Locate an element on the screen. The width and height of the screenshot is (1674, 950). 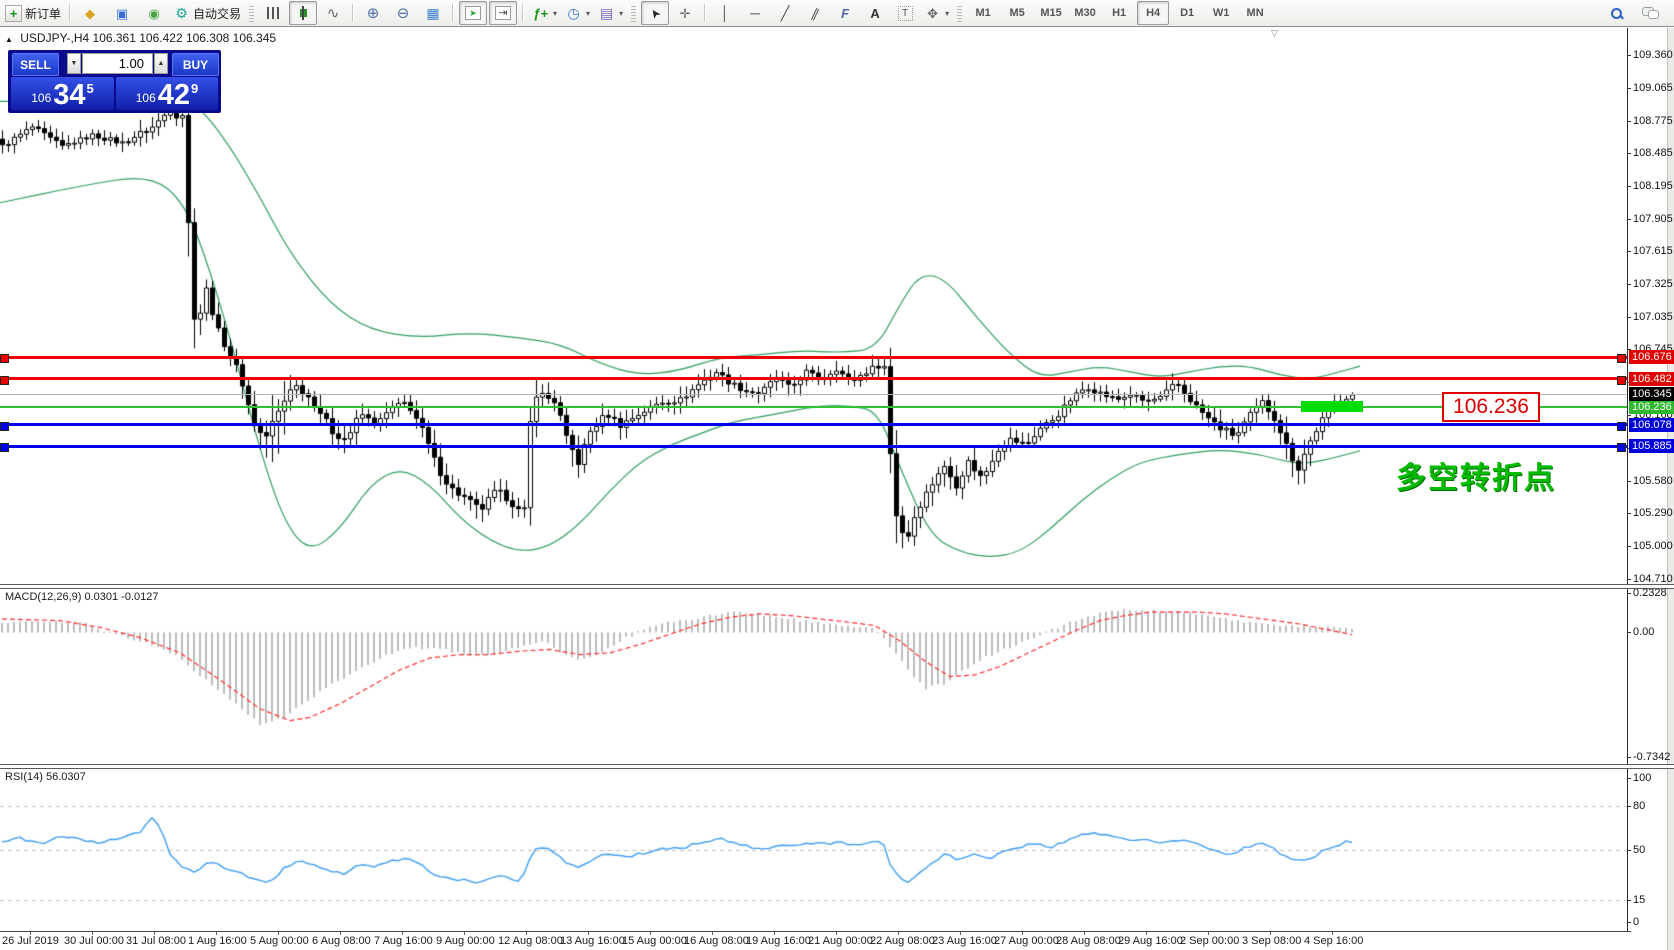
timeframe-button-h4: H4 is located at coordinates (1153, 13).